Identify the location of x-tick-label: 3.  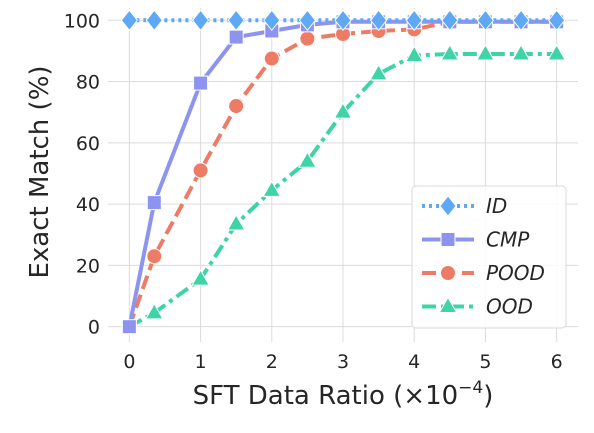
(343, 362).